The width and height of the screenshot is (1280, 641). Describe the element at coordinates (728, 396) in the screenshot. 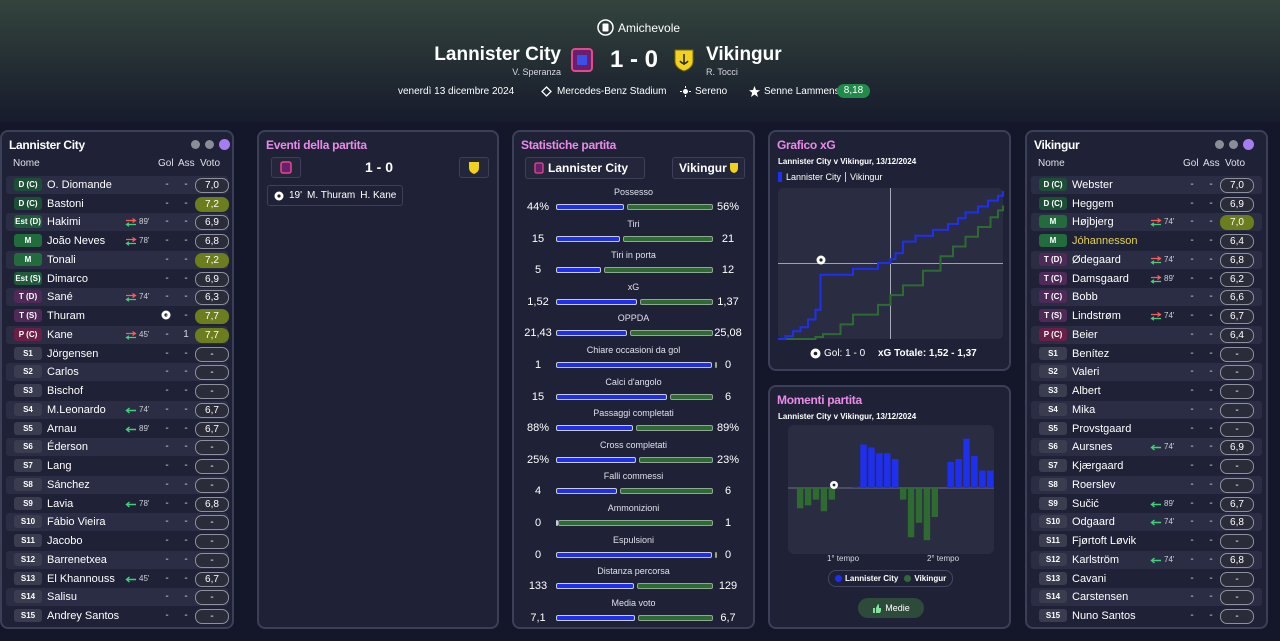

I see `stat-away: 6` at that location.